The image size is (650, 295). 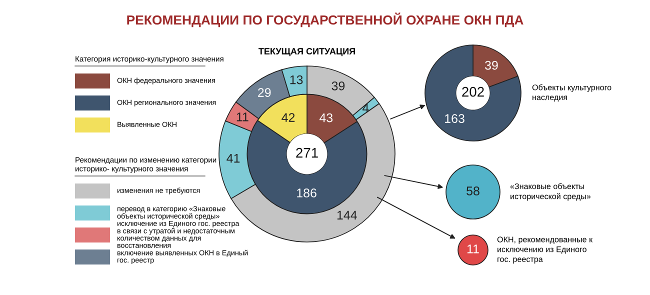 What do you see at coordinates (347, 215) in the screenshot?
I see `data-label: 144` at bounding box center [347, 215].